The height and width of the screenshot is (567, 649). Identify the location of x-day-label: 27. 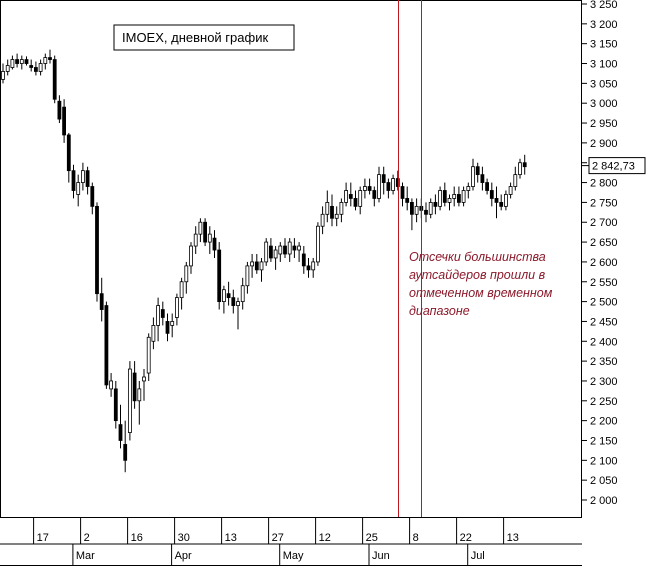
(278, 538).